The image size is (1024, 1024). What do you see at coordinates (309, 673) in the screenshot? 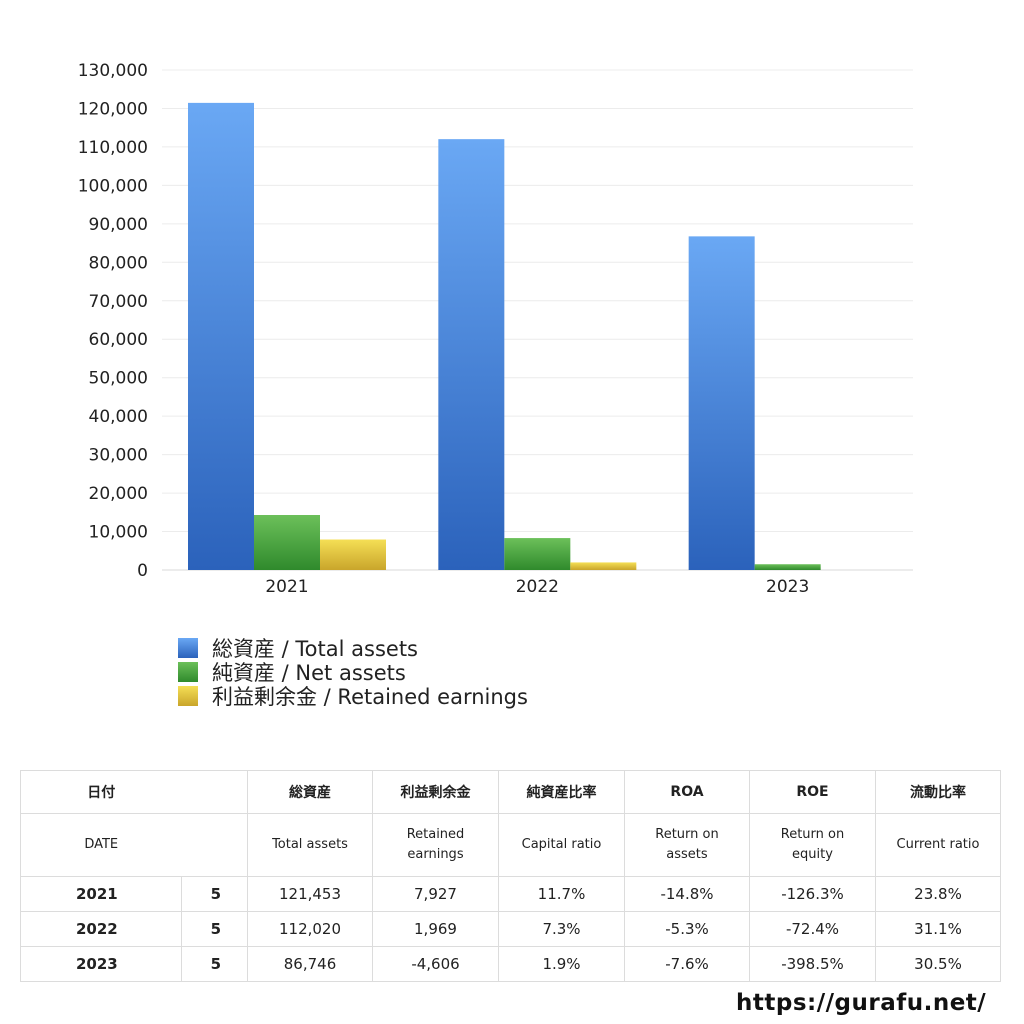
I see `legend-label: 純資産 / Net assets` at bounding box center [309, 673].